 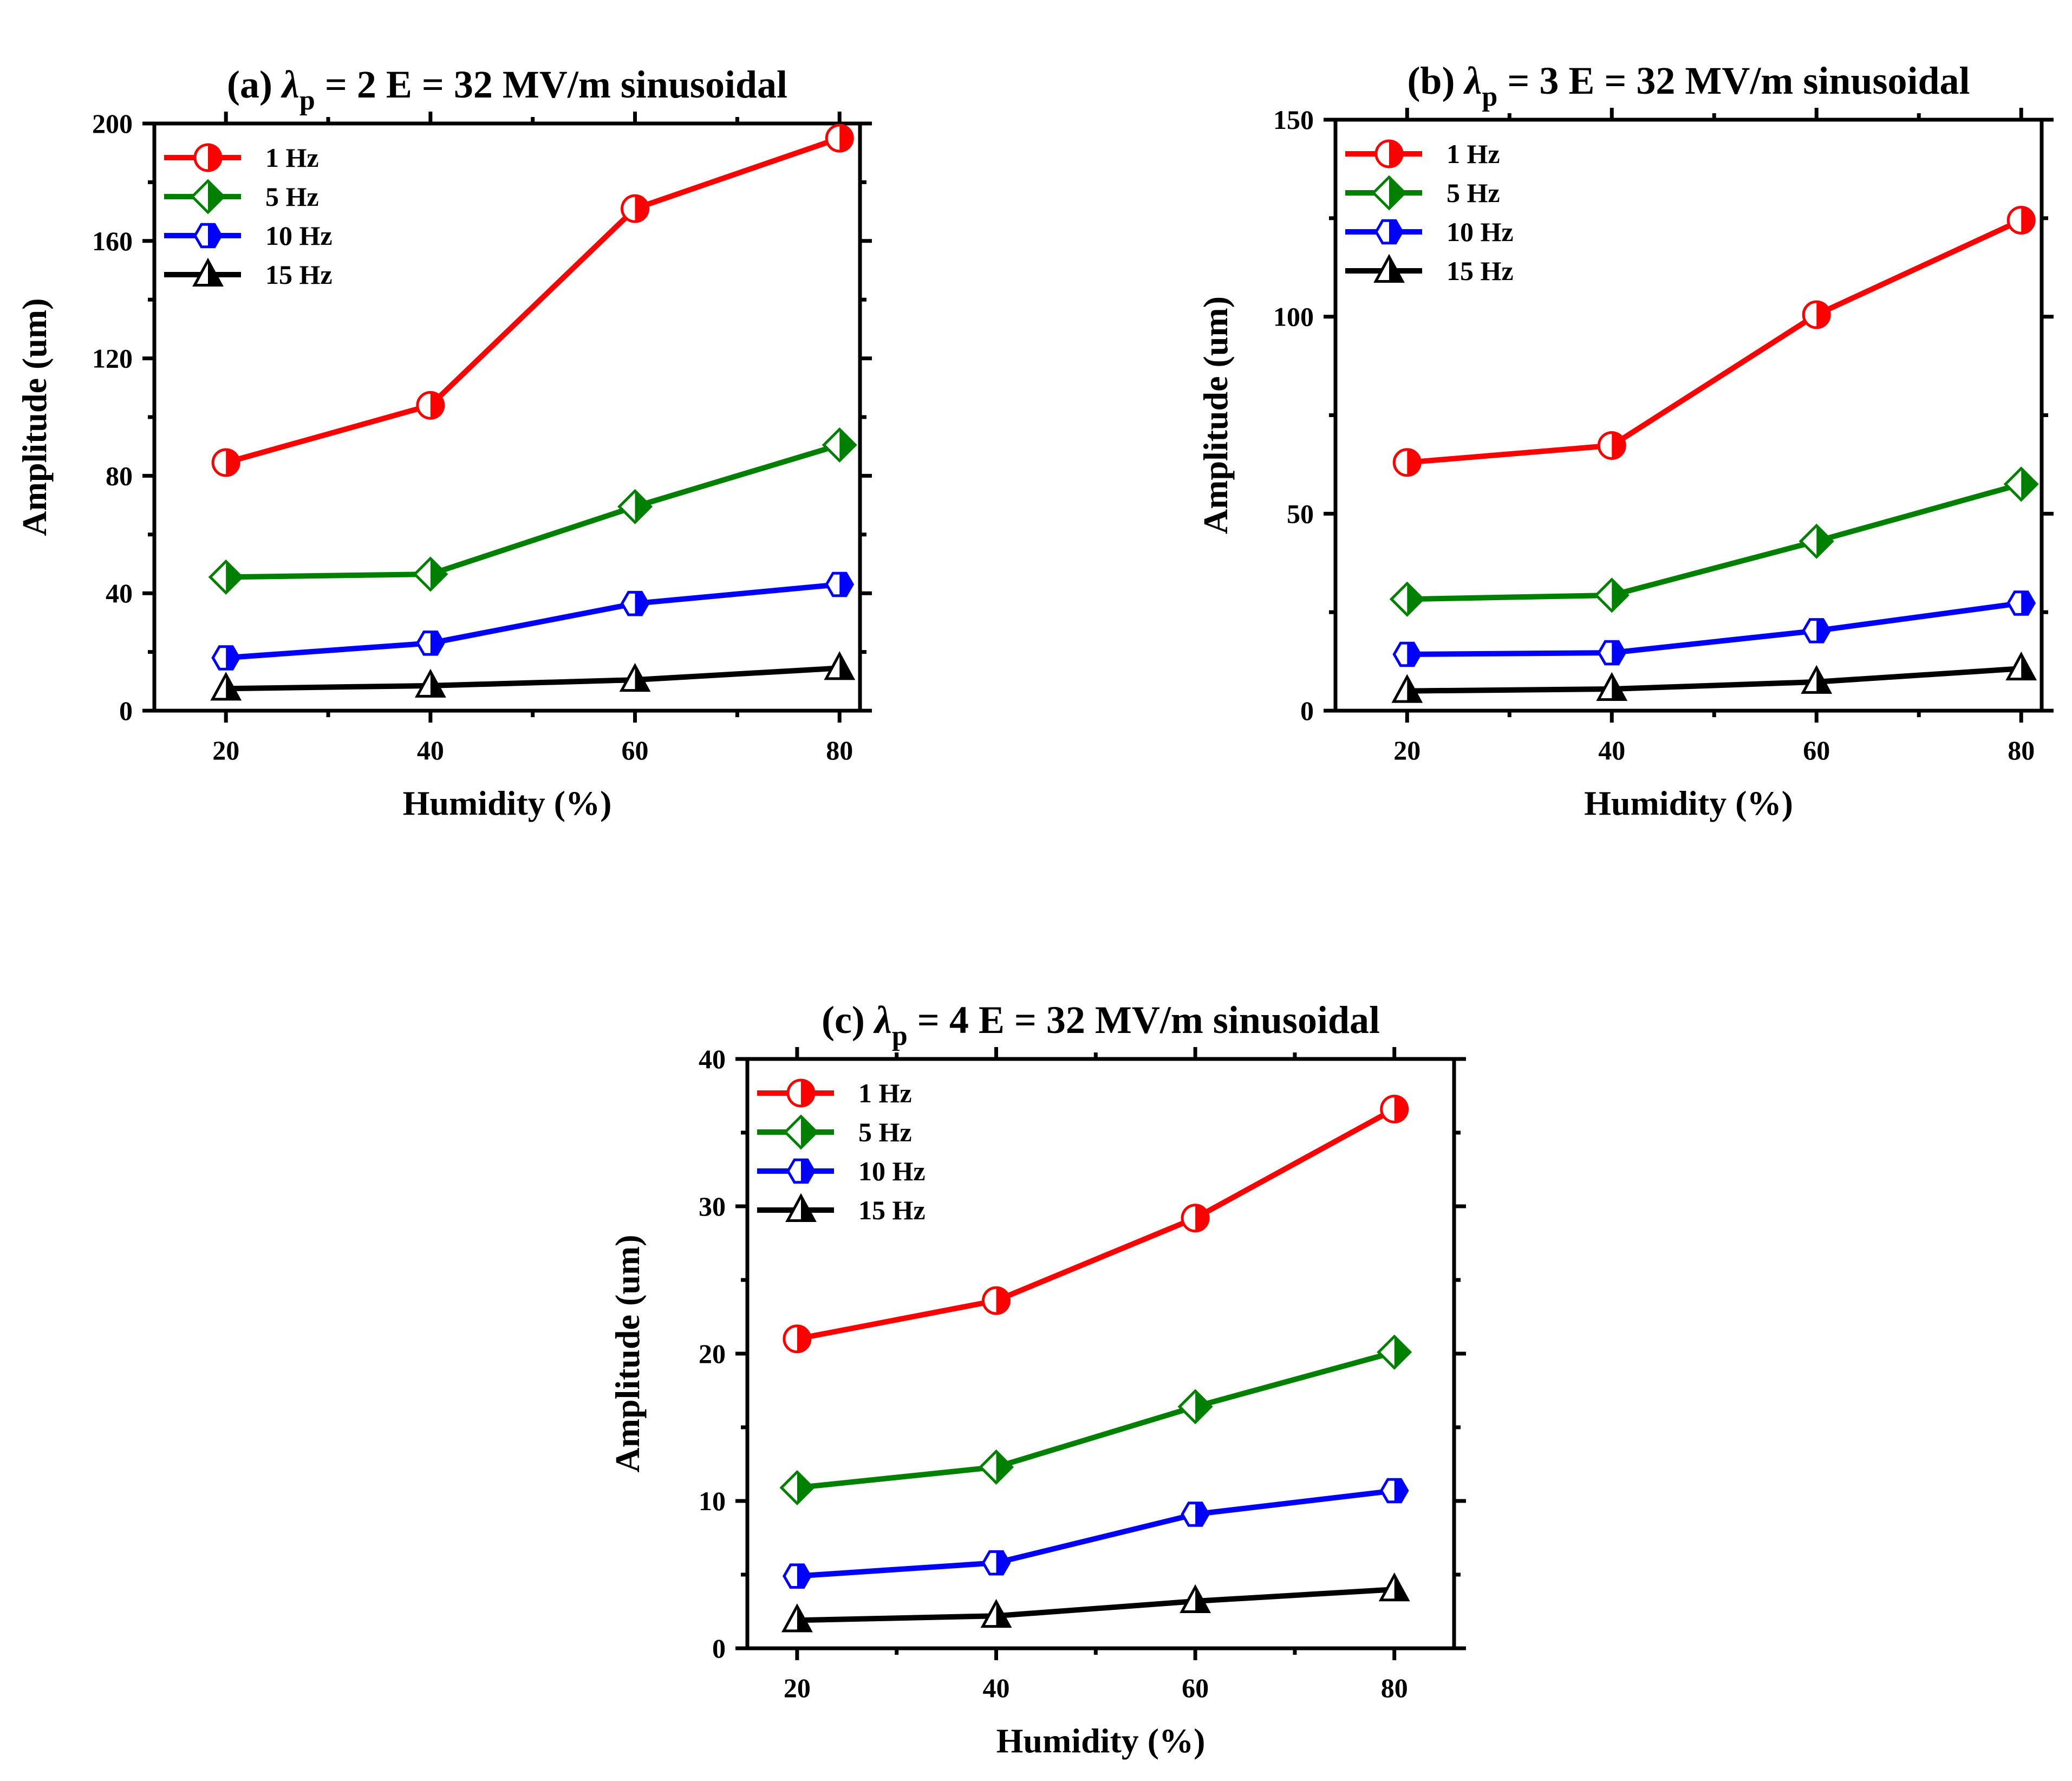 What do you see at coordinates (1688, 85) in the screenshot?
I see `chart-title: (b) λp = 3 E = 32 MV/m sinusoidal` at bounding box center [1688, 85].